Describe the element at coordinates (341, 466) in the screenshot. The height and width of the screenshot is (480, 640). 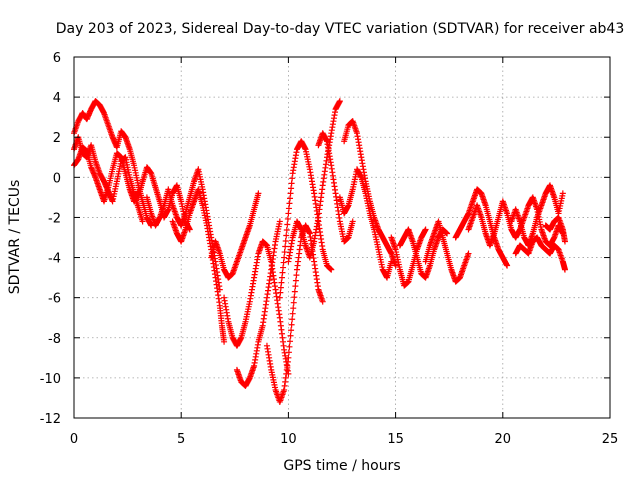
I see `x-axis-label: GPS time / hours` at that location.